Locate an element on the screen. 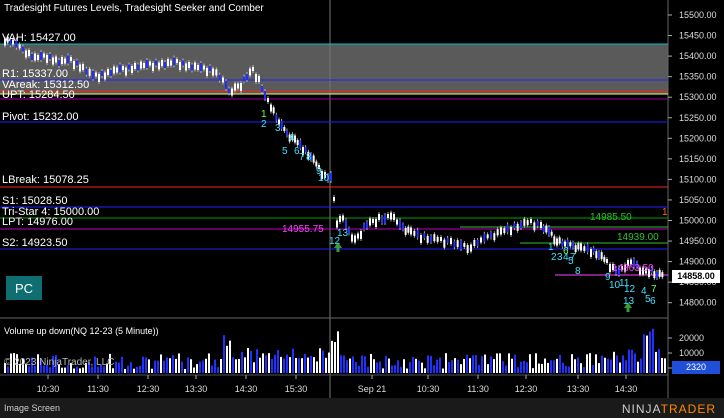 The height and width of the screenshot is (418, 724). time-tick-label: 14:30 is located at coordinates (246, 389).